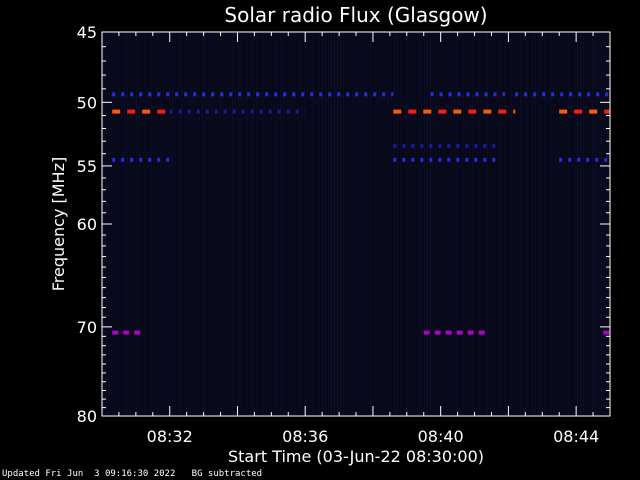 The height and width of the screenshot is (480, 640). What do you see at coordinates (356, 456) in the screenshot?
I see `x-axis-label: Start Time (03-Jun-22 08:30:00)` at bounding box center [356, 456].